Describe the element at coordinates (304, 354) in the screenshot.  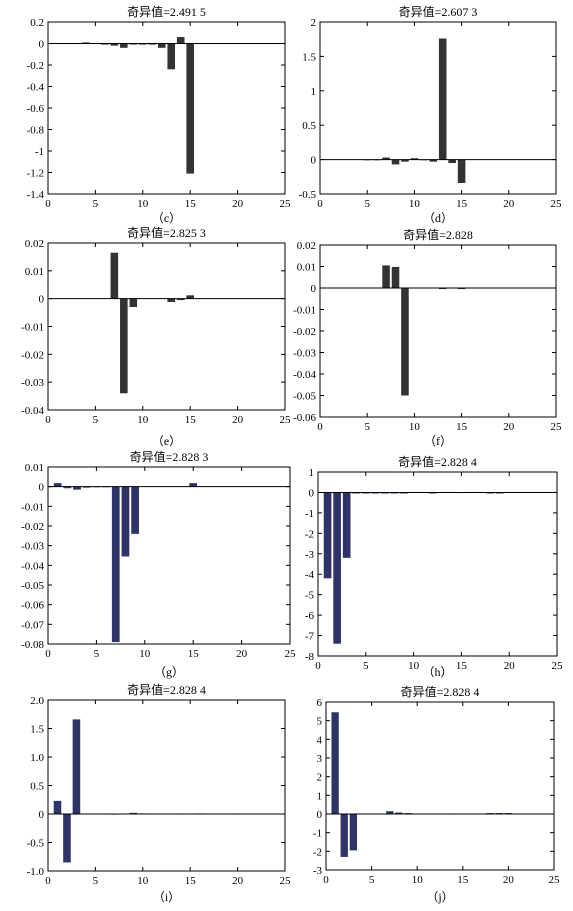
I see `y-tick-label: -0.03` at that location.